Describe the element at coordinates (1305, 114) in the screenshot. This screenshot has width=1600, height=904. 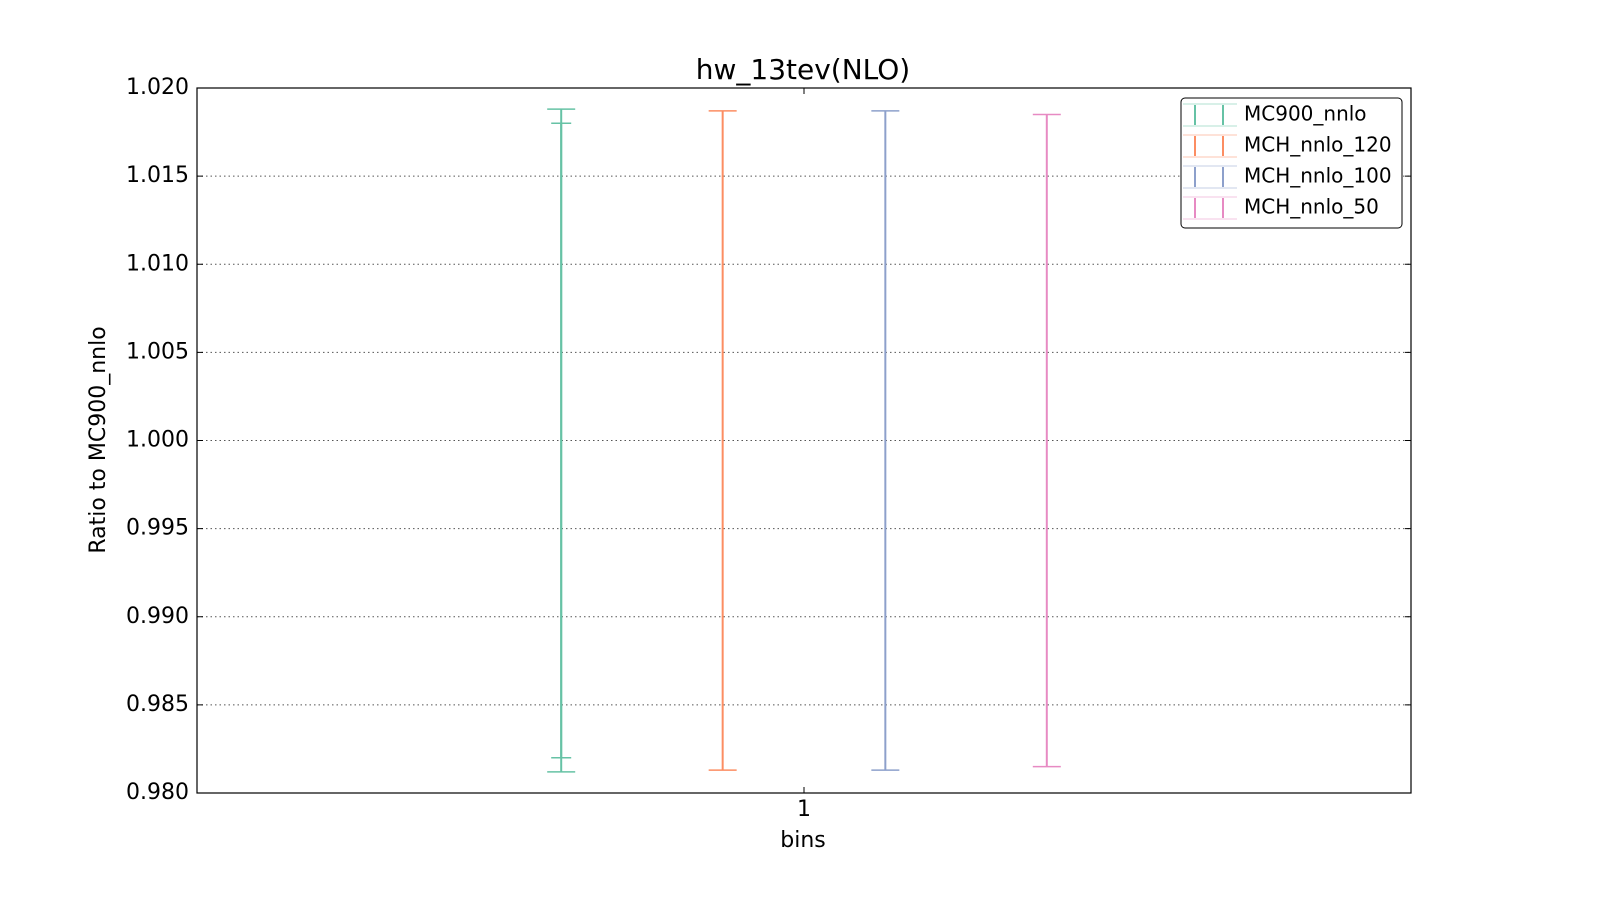
I see `legend-label: MC900_nnlo` at that location.